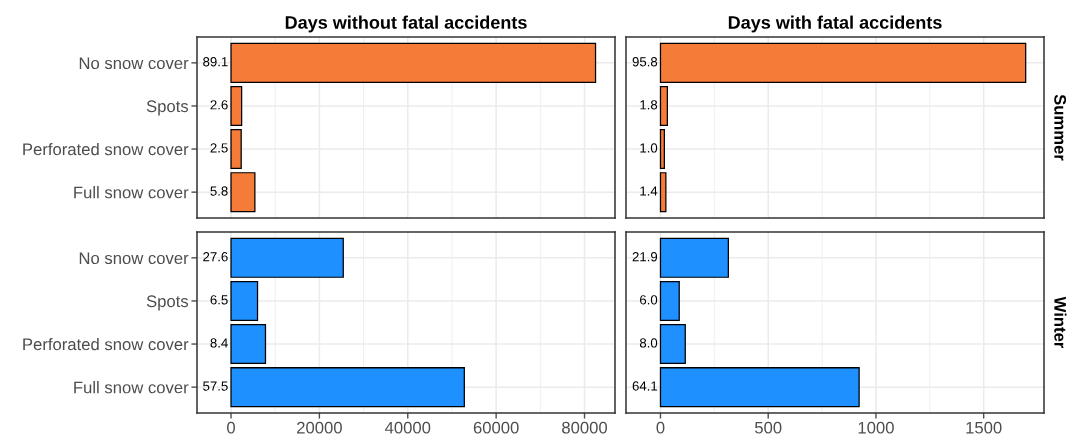 This screenshot has width=1077, height=437. I want to click on annotation: 8.0, so click(648, 343).